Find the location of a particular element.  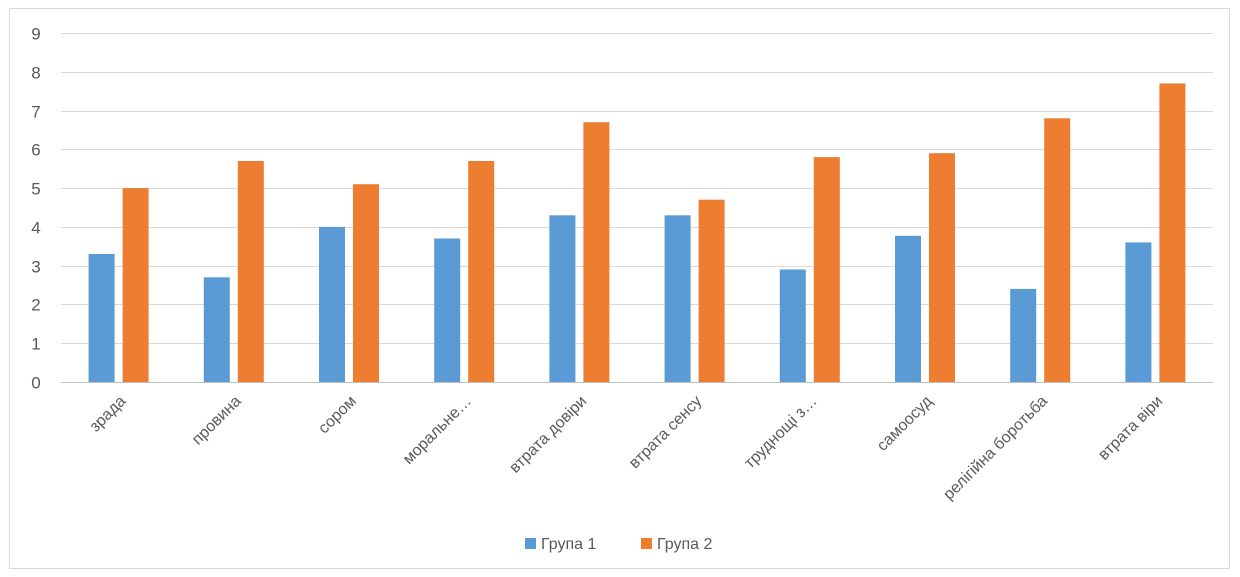

x-tick-label: зрада is located at coordinates (108, 414).